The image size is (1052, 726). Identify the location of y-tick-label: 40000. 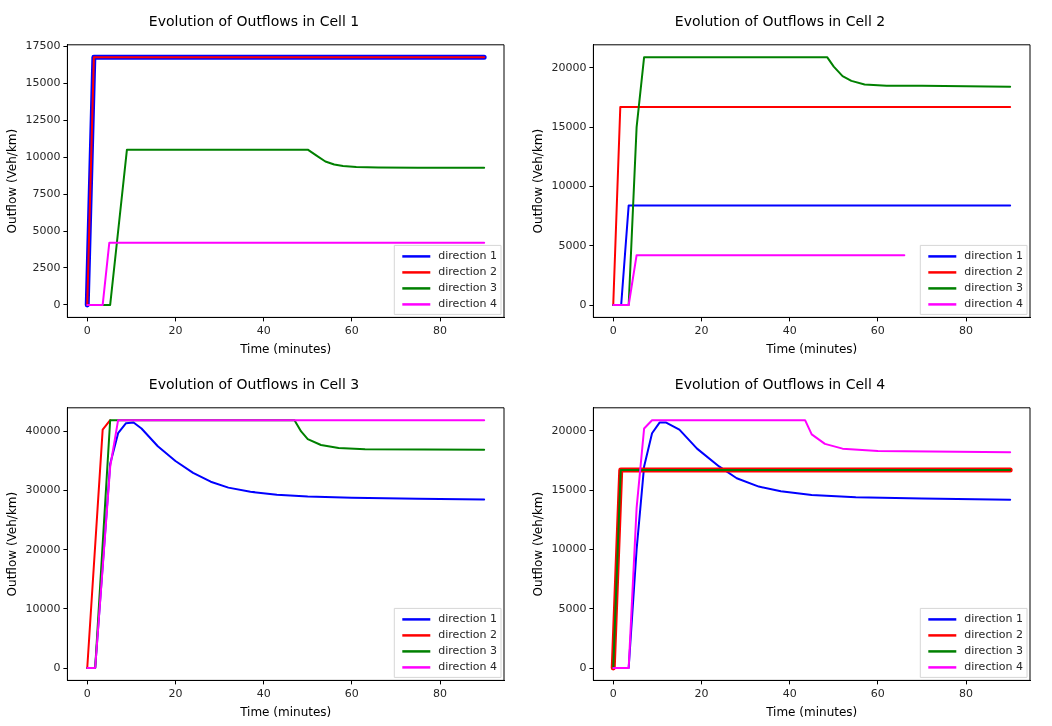
(43, 431).